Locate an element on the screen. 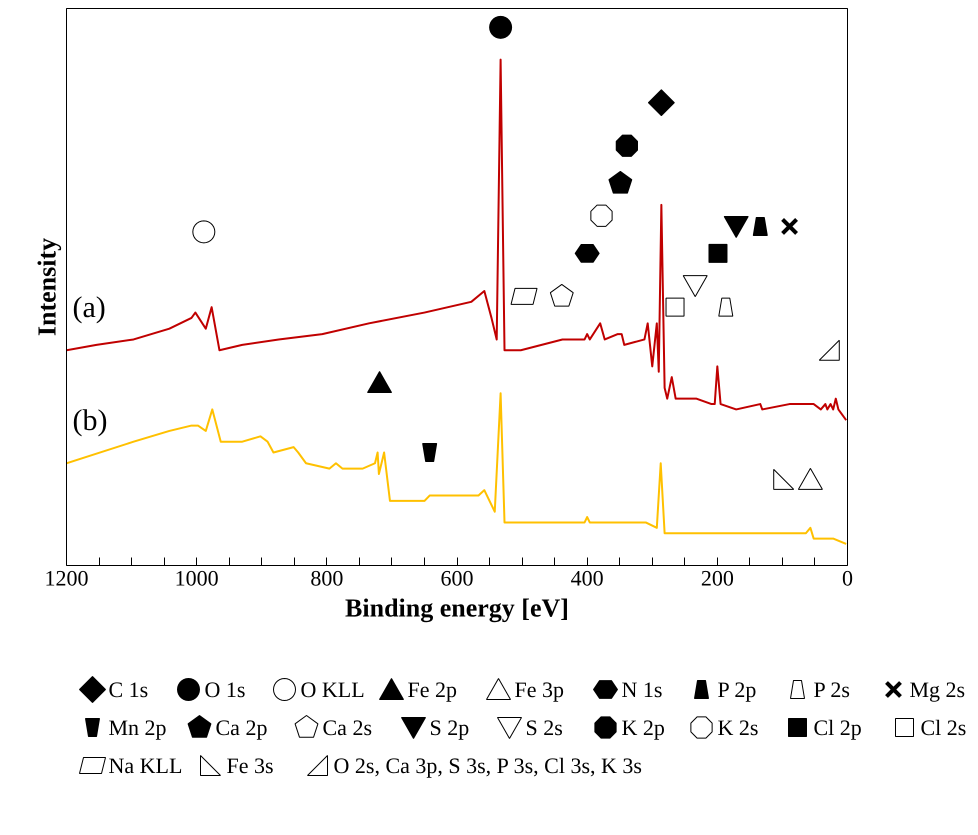 This screenshot has height=835, width=978. legend-label: Cl 2p is located at coordinates (838, 727).